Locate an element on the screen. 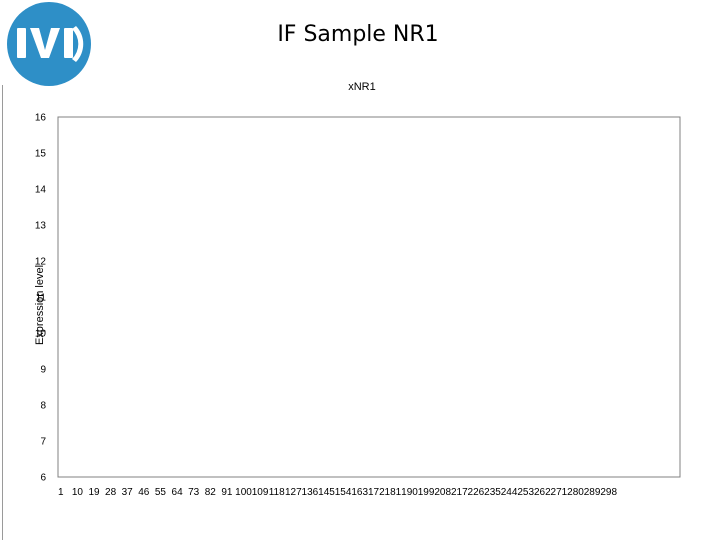 The width and height of the screenshot is (720, 540). x-tick-label: 28 is located at coordinates (111, 492).